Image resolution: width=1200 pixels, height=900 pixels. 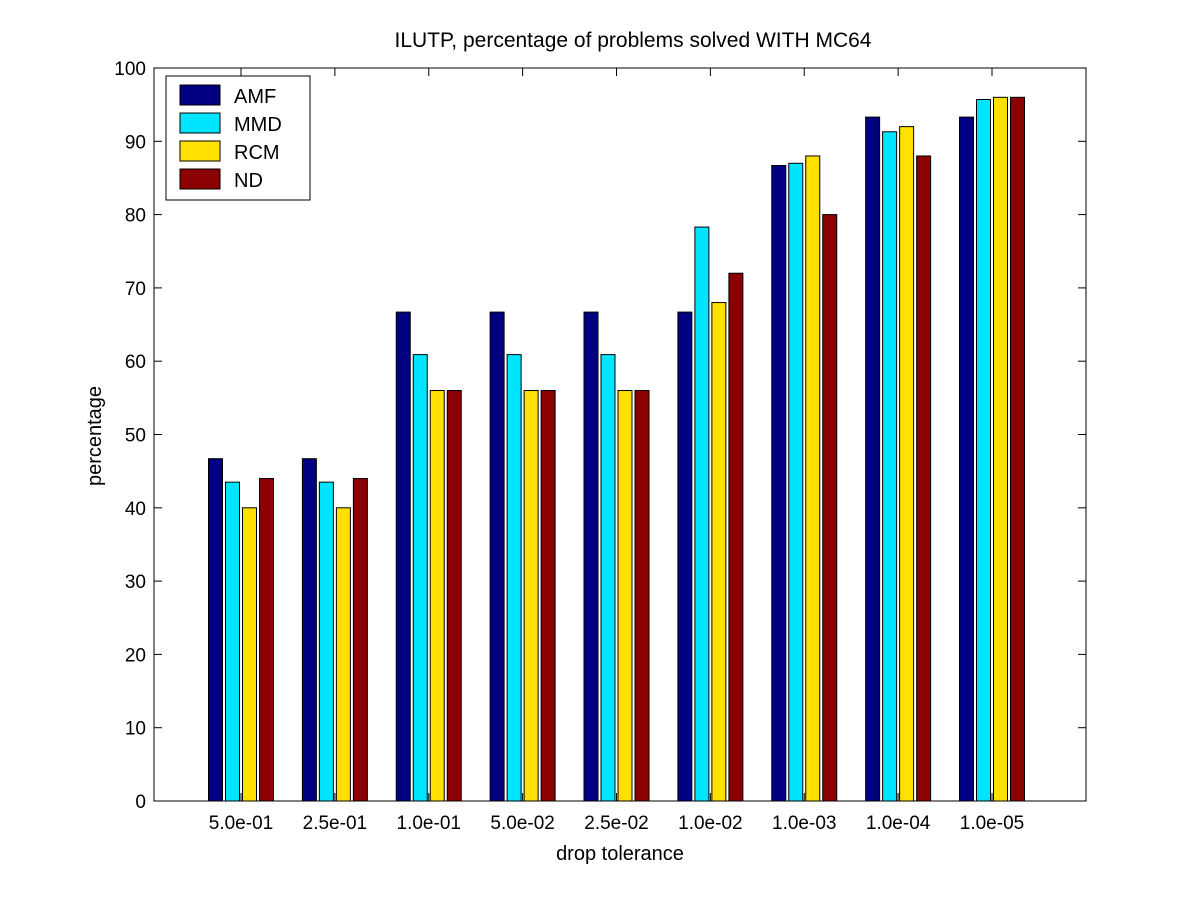 I want to click on legend-label-mmd: MMD, so click(x=258, y=125).